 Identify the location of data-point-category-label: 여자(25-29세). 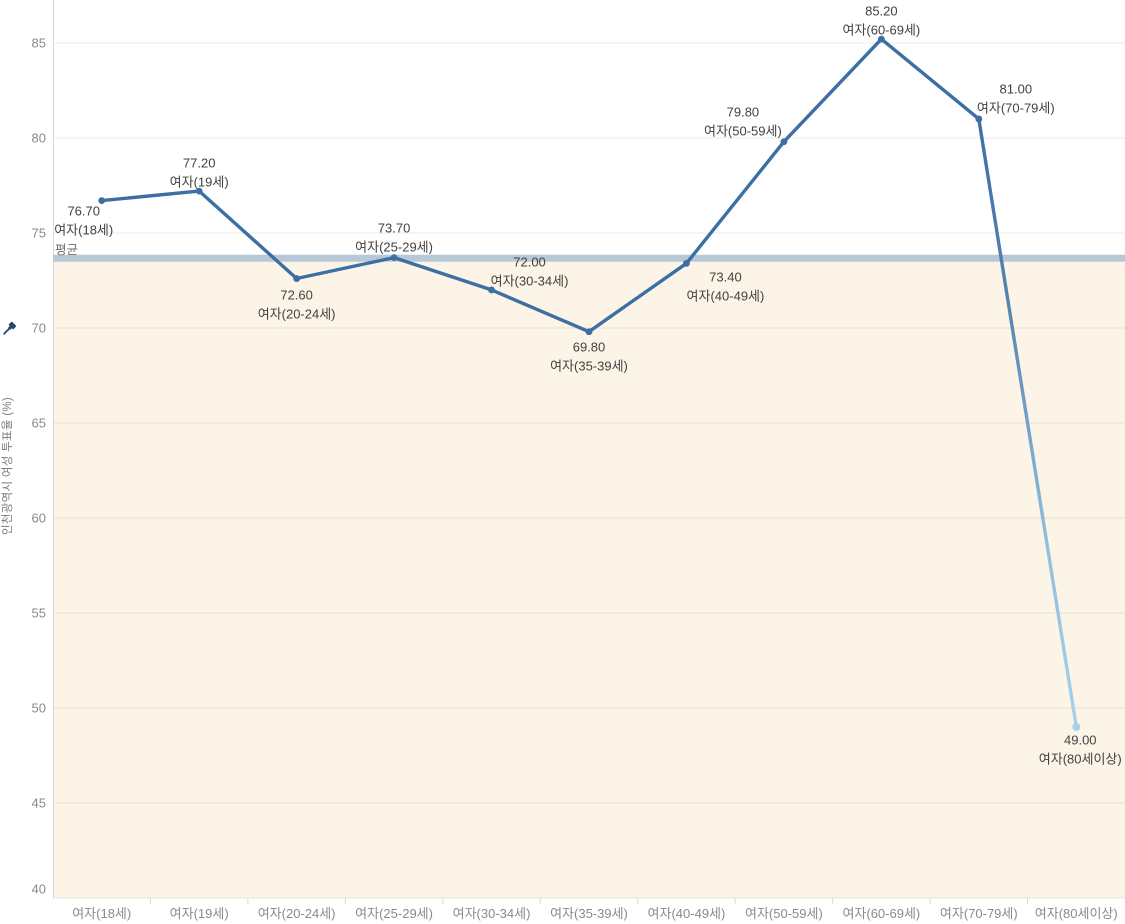
(394, 247).